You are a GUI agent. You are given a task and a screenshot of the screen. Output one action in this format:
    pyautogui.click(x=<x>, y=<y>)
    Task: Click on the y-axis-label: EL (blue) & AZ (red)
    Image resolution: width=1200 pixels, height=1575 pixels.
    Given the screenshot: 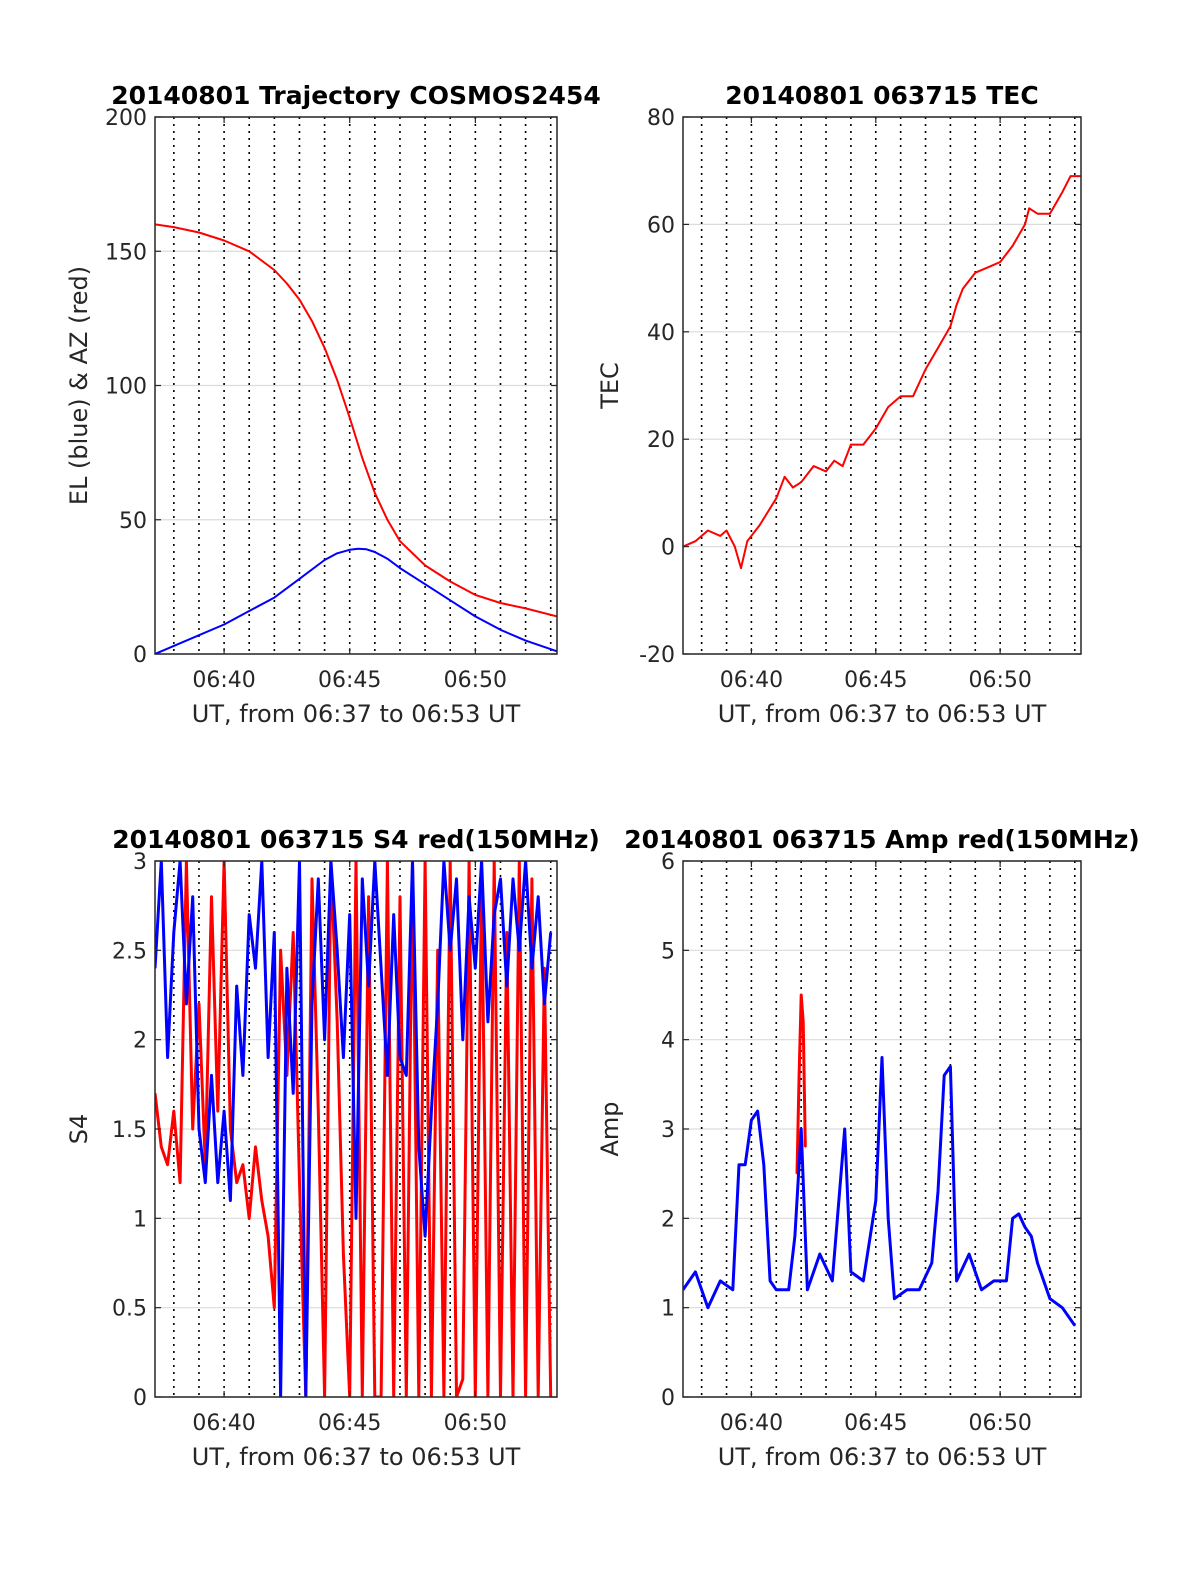 What is the action you would take?
    pyautogui.click(x=79, y=385)
    